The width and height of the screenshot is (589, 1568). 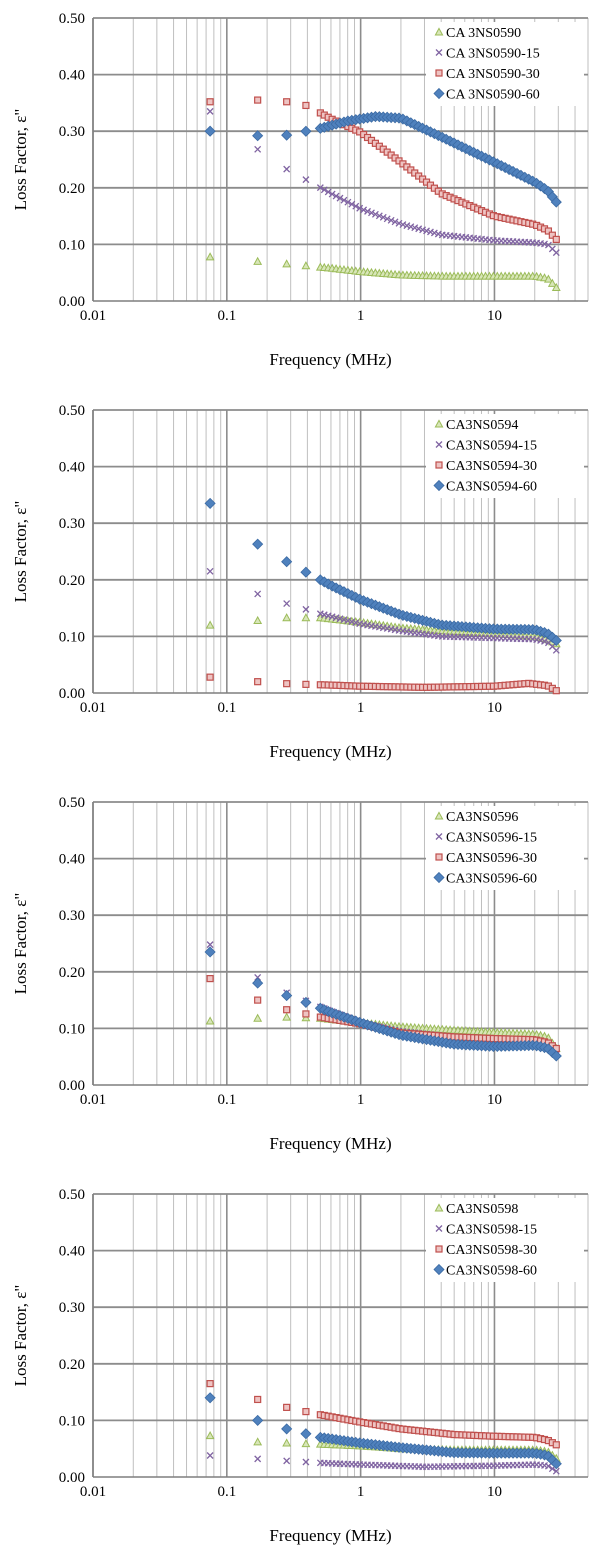 What do you see at coordinates (491, 838) in the screenshot?
I see `legend-label: CA3NS0596-15` at bounding box center [491, 838].